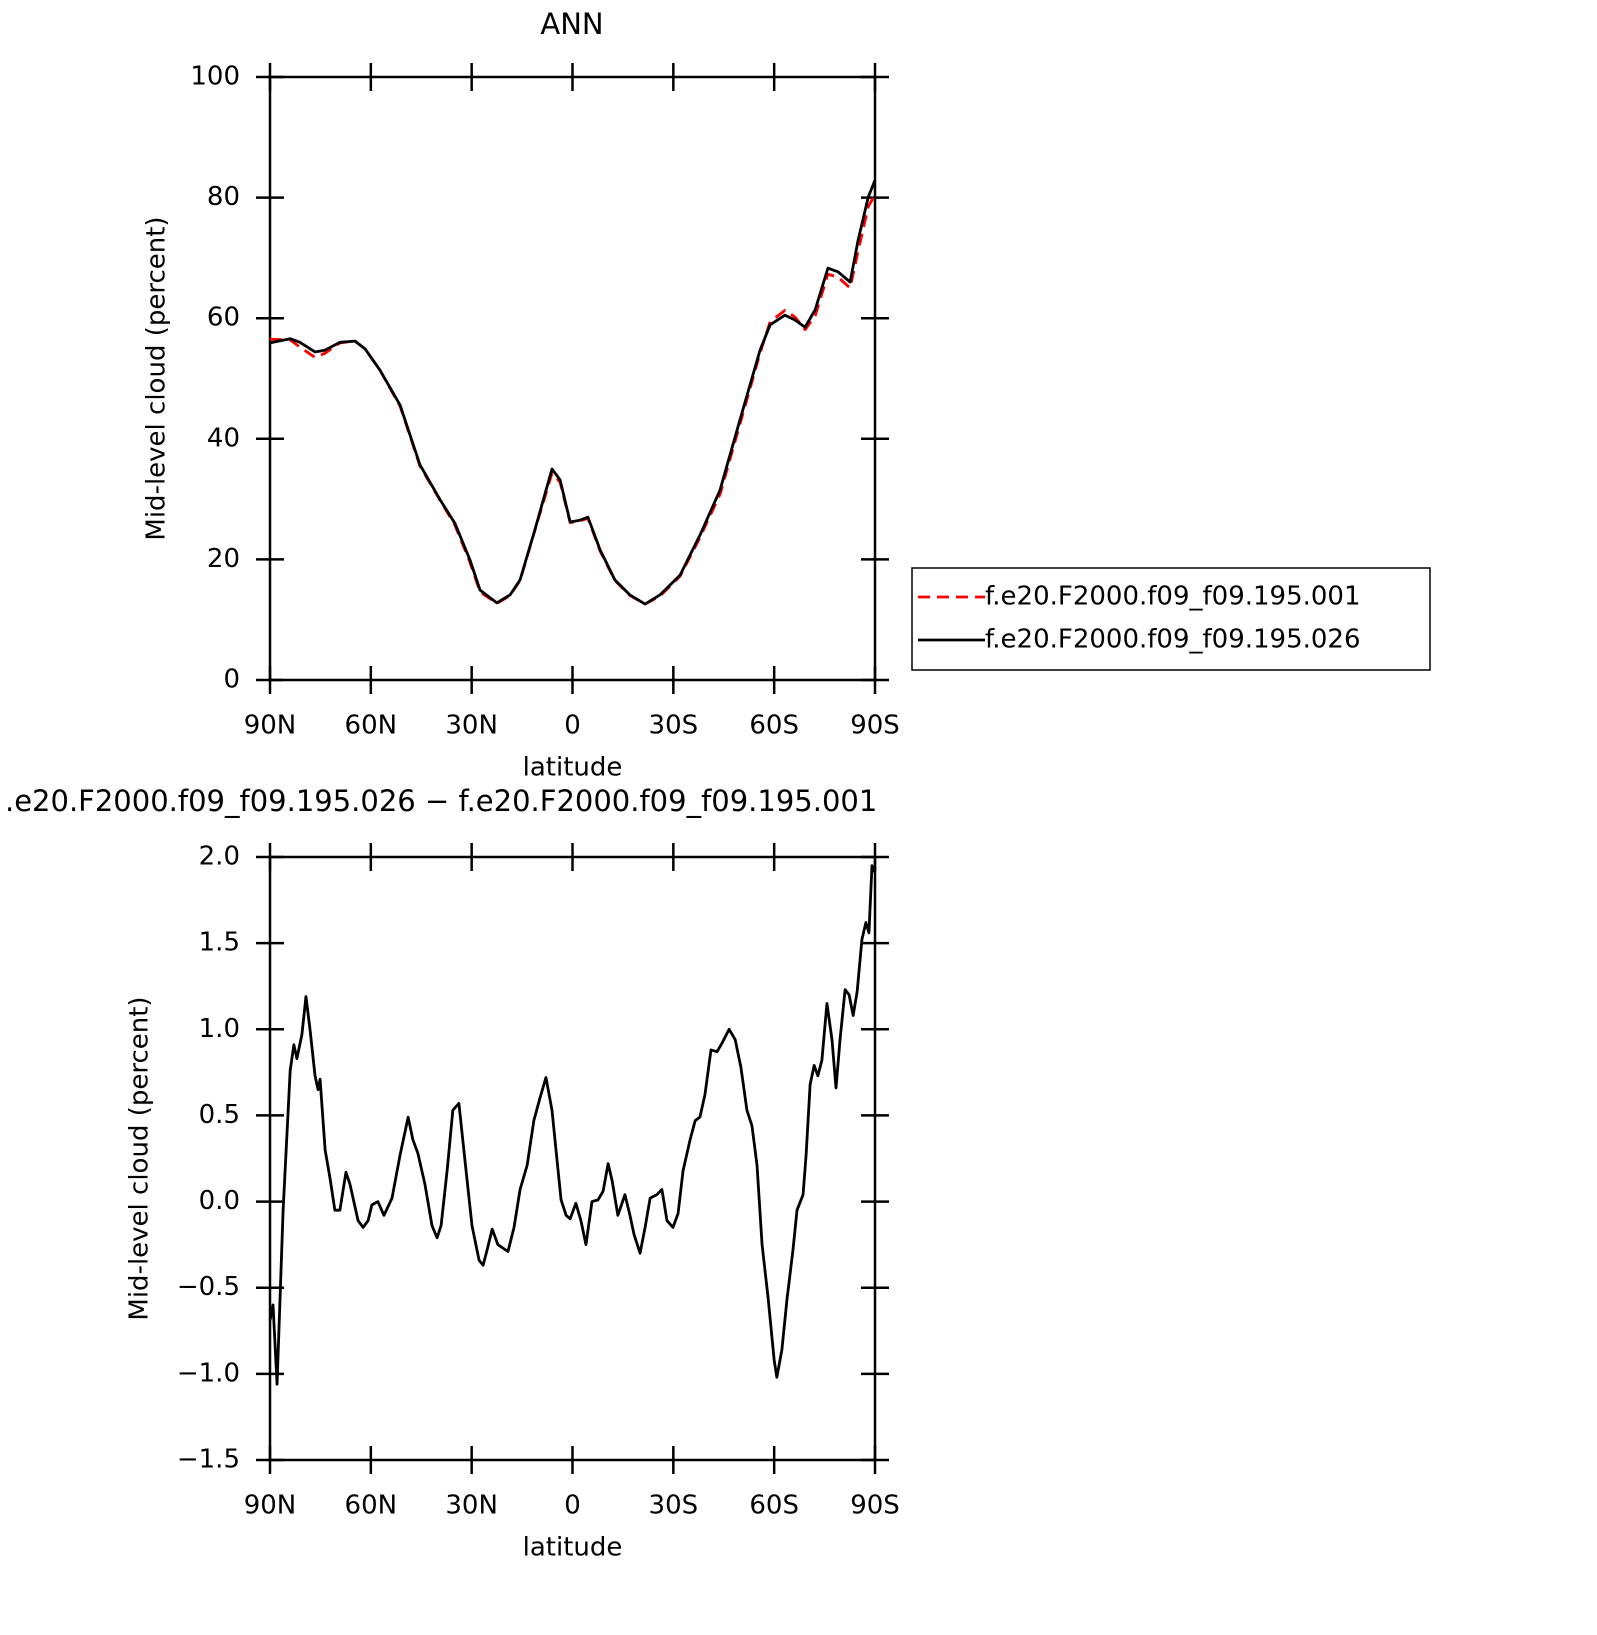 The image size is (1597, 1635). What do you see at coordinates (1171, 619) in the screenshot?
I see `legend-box` at bounding box center [1171, 619].